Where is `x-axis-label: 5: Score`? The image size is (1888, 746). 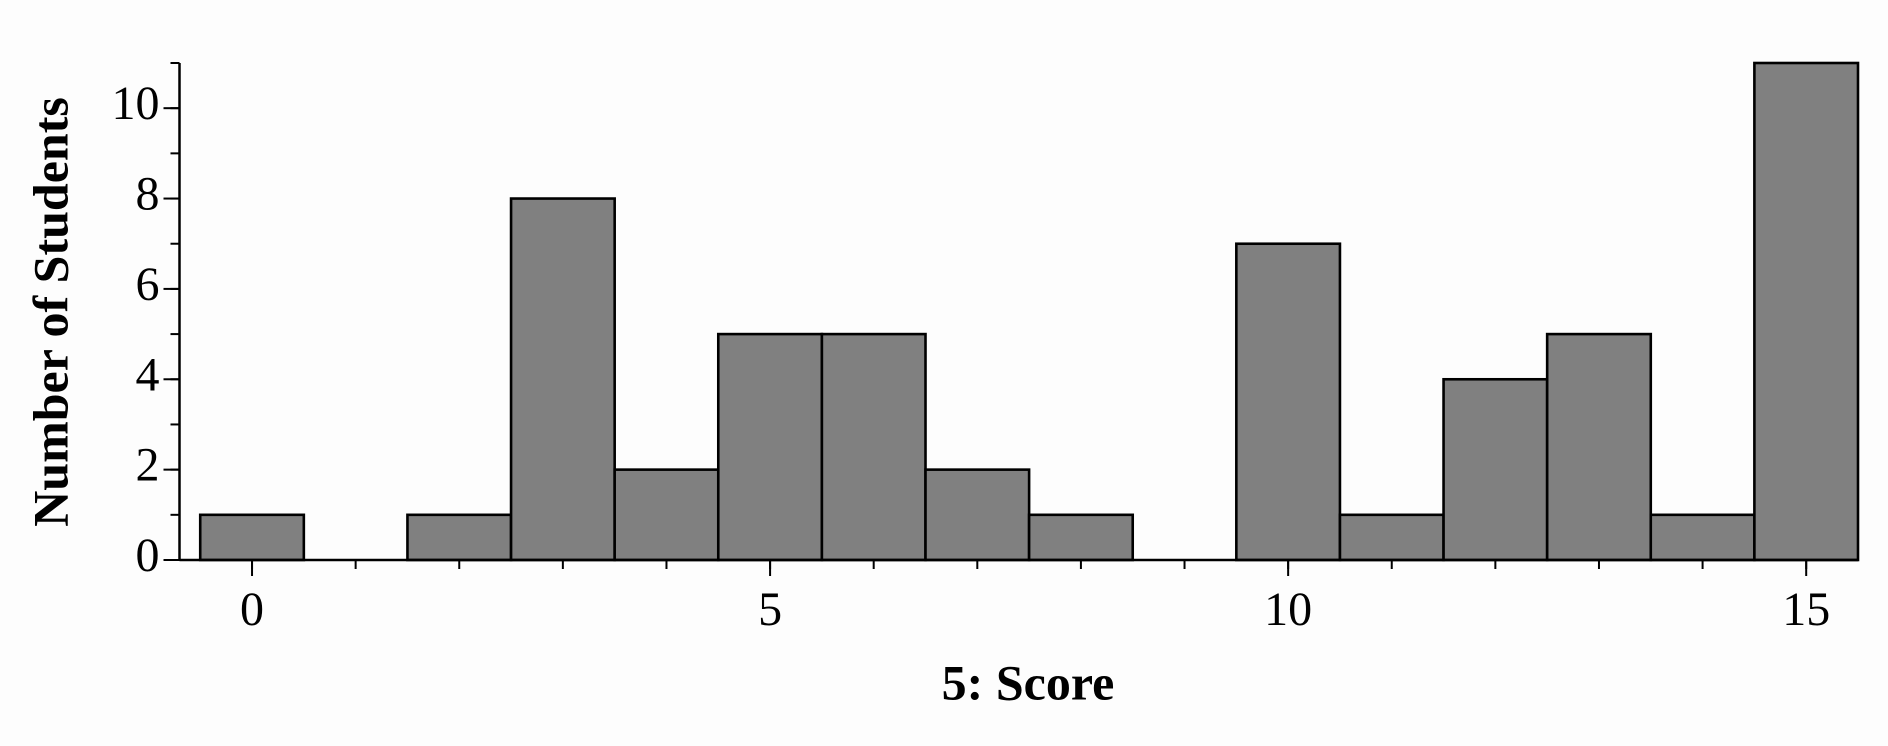 x-axis-label: 5: Score is located at coordinates (1028, 682).